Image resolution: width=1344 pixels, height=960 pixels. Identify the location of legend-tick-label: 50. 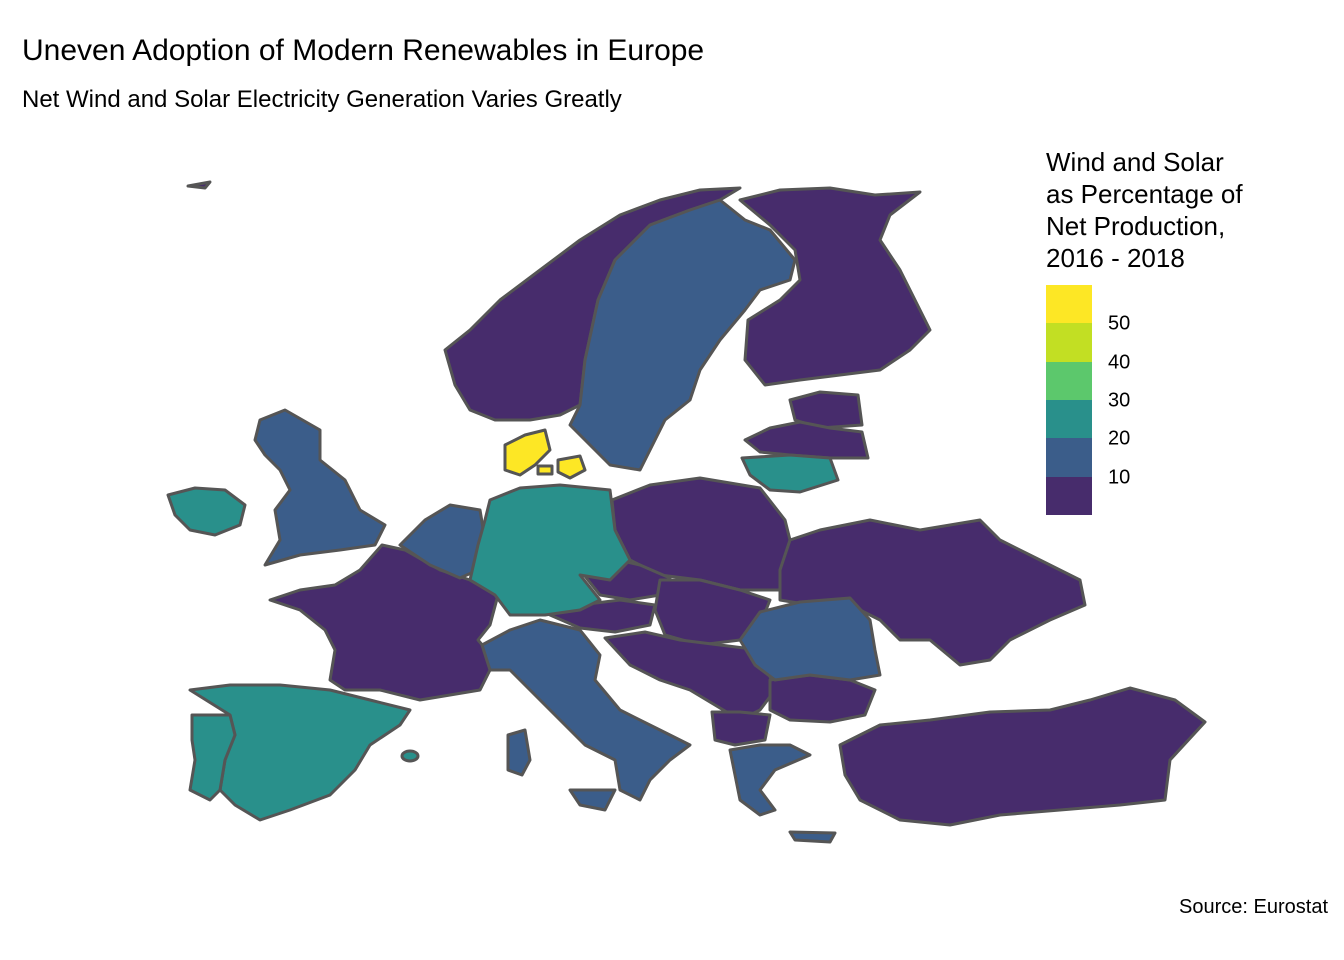
(1119, 323).